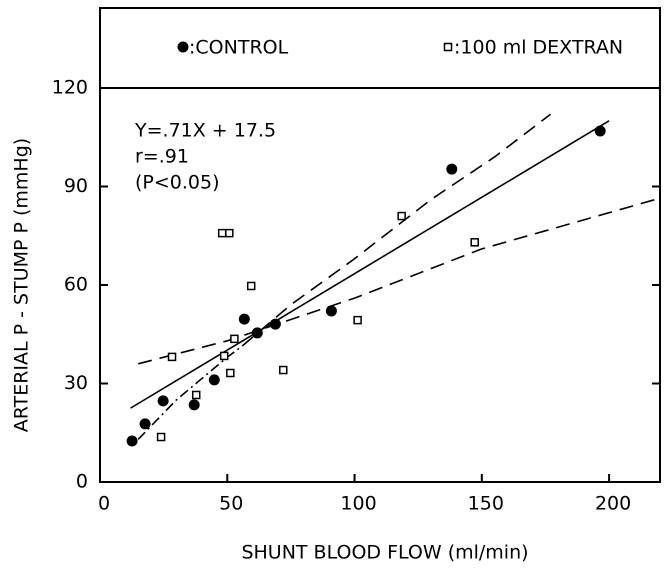 The image size is (672, 575). I want to click on y-tick-label: 0, so click(82, 482).